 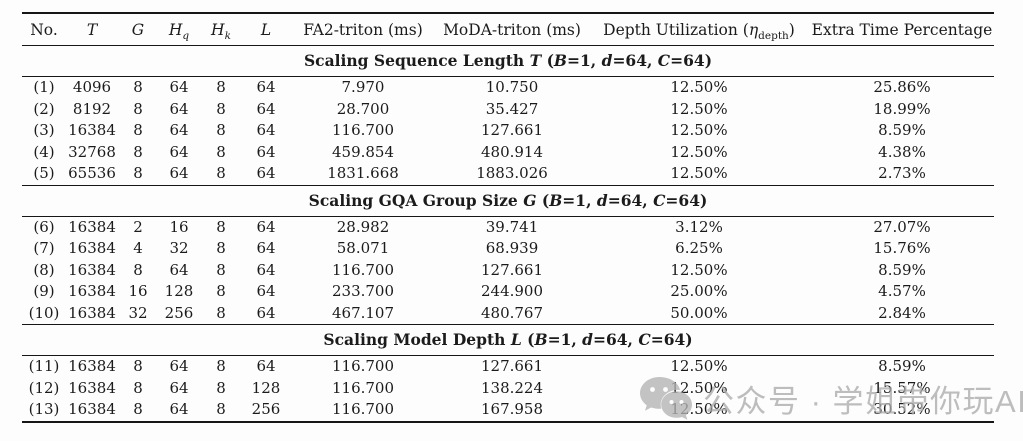 What do you see at coordinates (512, 248) in the screenshot?
I see `table-cell: 68.939` at bounding box center [512, 248].